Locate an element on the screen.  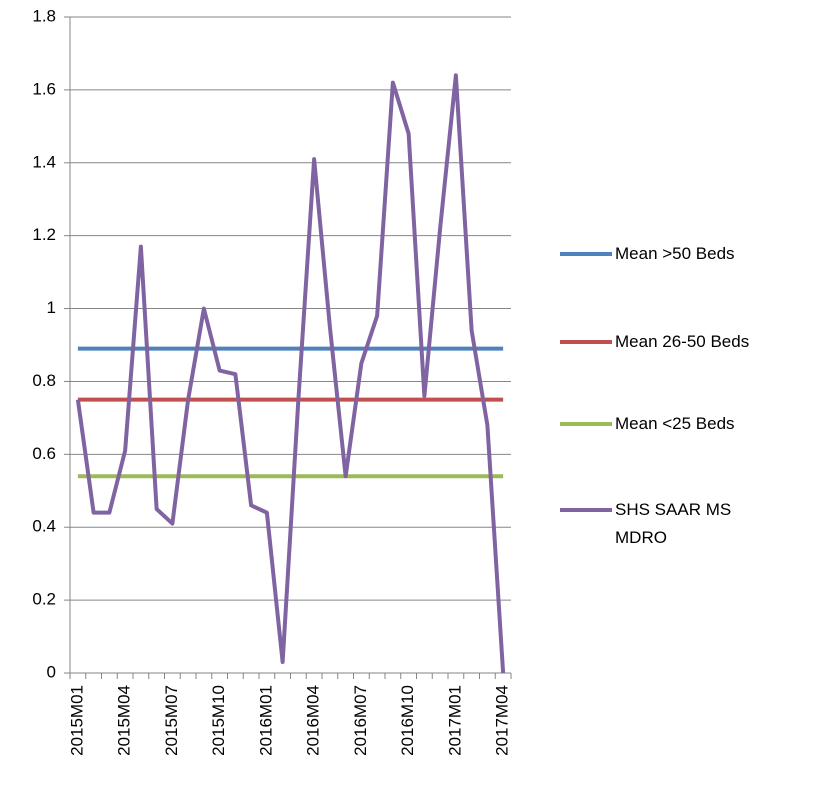
y-tick-label: 1.2 is located at coordinates (44, 234).